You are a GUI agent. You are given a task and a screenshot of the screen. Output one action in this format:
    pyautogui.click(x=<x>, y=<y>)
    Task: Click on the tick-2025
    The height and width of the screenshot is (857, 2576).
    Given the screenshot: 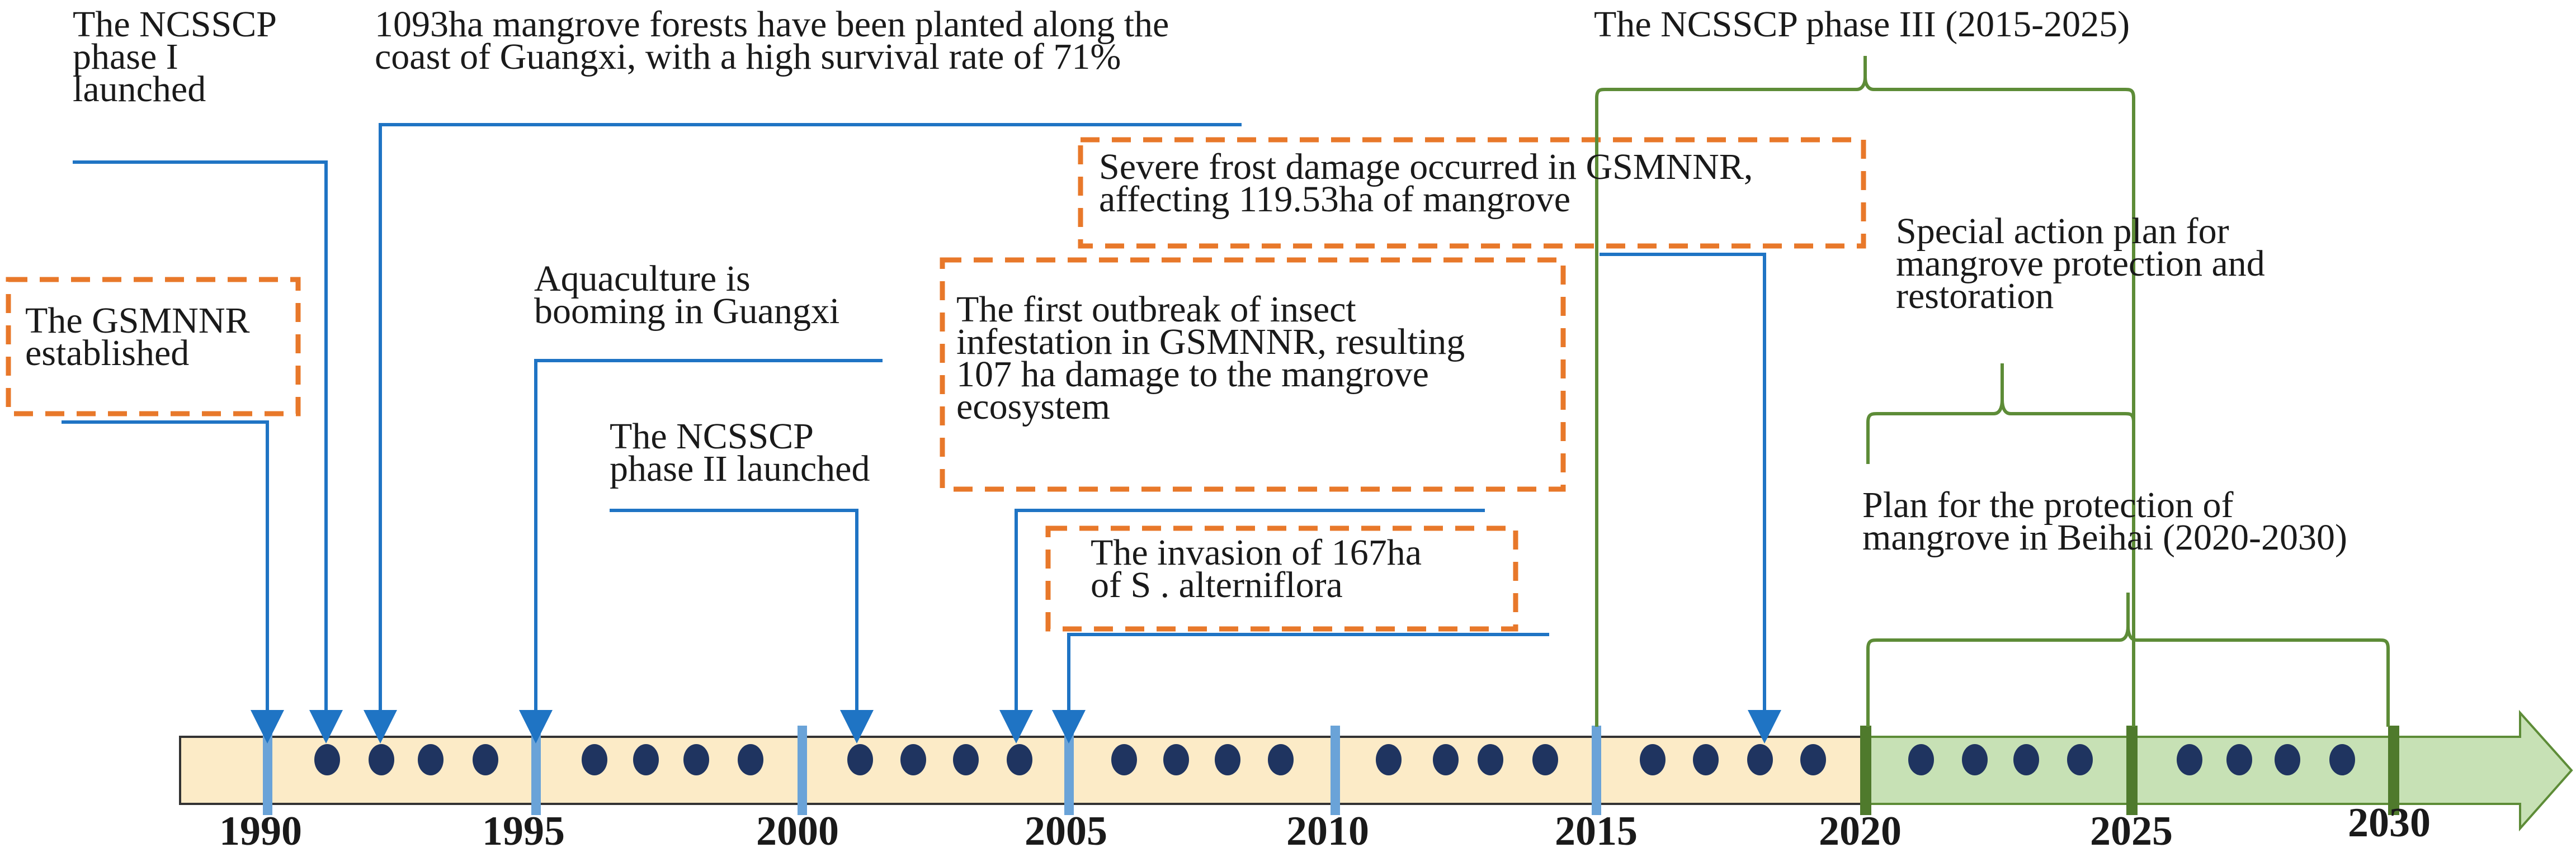 What is the action you would take?
    pyautogui.click(x=2132, y=771)
    